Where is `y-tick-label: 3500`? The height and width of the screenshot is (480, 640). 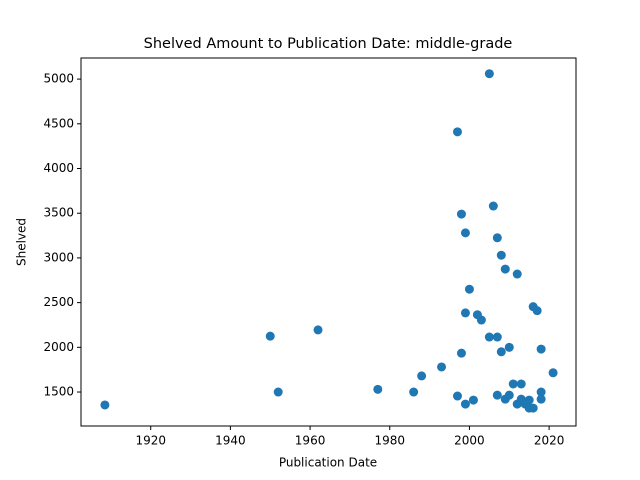 y-tick-label: 3500 is located at coordinates (58, 213).